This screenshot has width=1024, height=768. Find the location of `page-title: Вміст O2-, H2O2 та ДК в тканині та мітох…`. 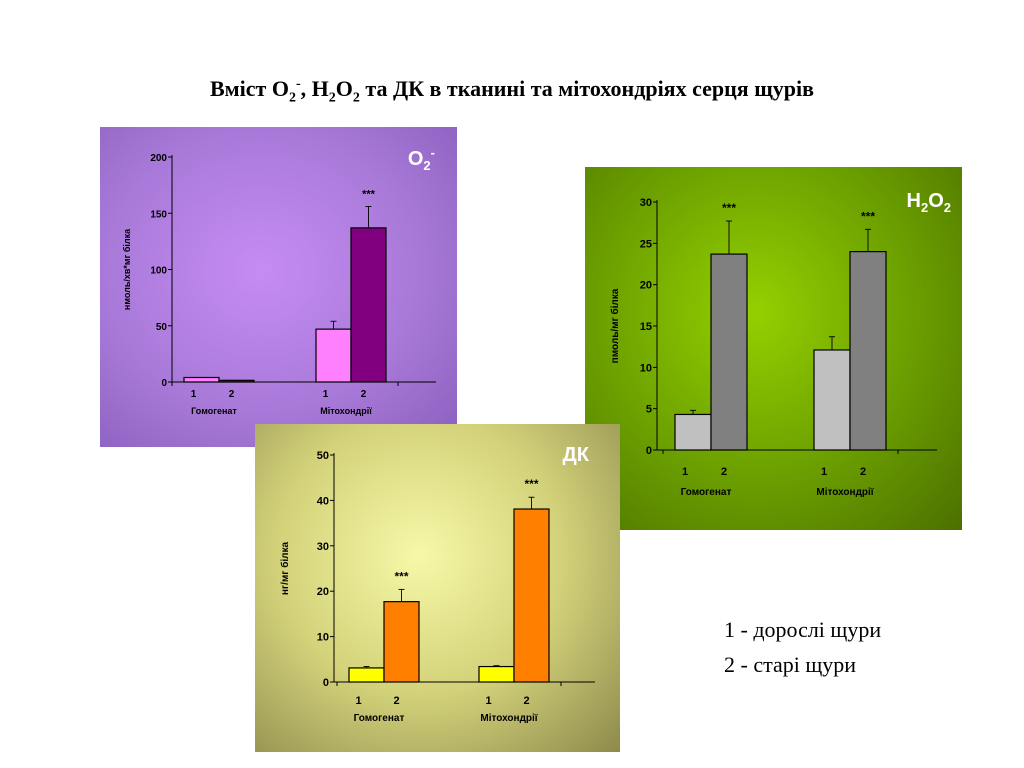

page-title: Вміст O2-, H2O2 та ДК в тканині та мітох… is located at coordinates (512, 91).